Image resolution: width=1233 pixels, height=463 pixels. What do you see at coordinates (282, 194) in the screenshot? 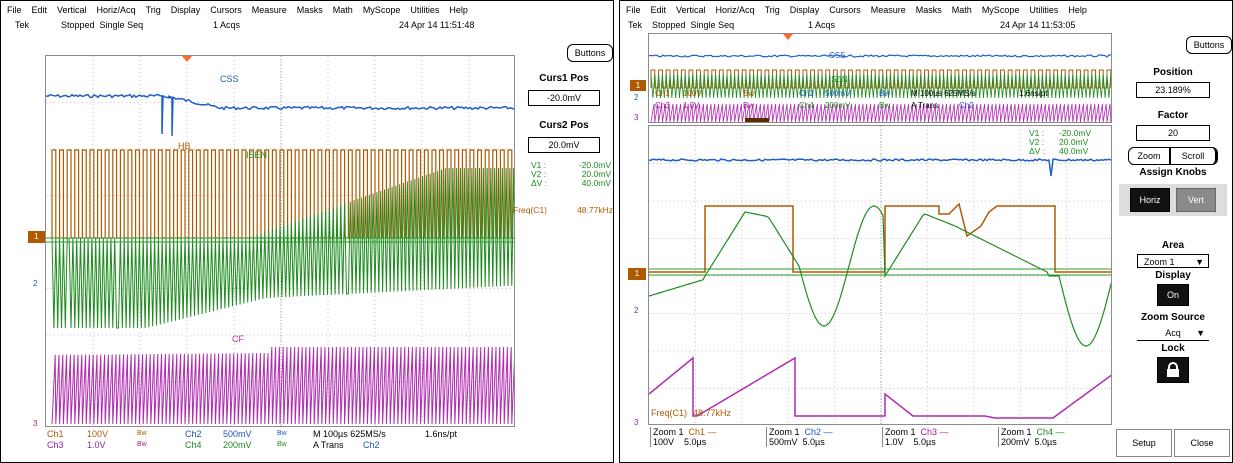
I see `hb-trace` at bounding box center [282, 194].